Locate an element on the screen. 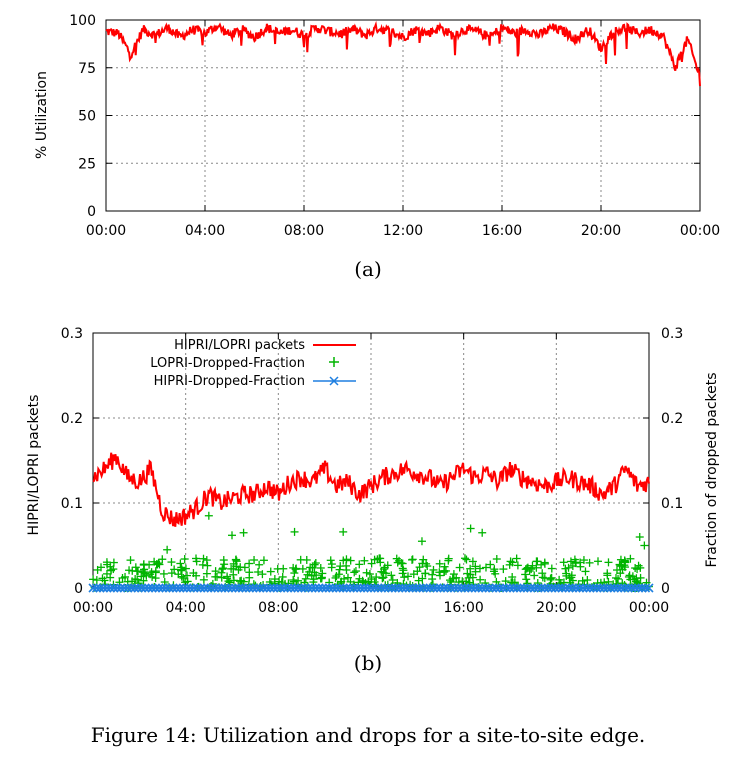  y2-tick-label: 0.3 is located at coordinates (672, 334).